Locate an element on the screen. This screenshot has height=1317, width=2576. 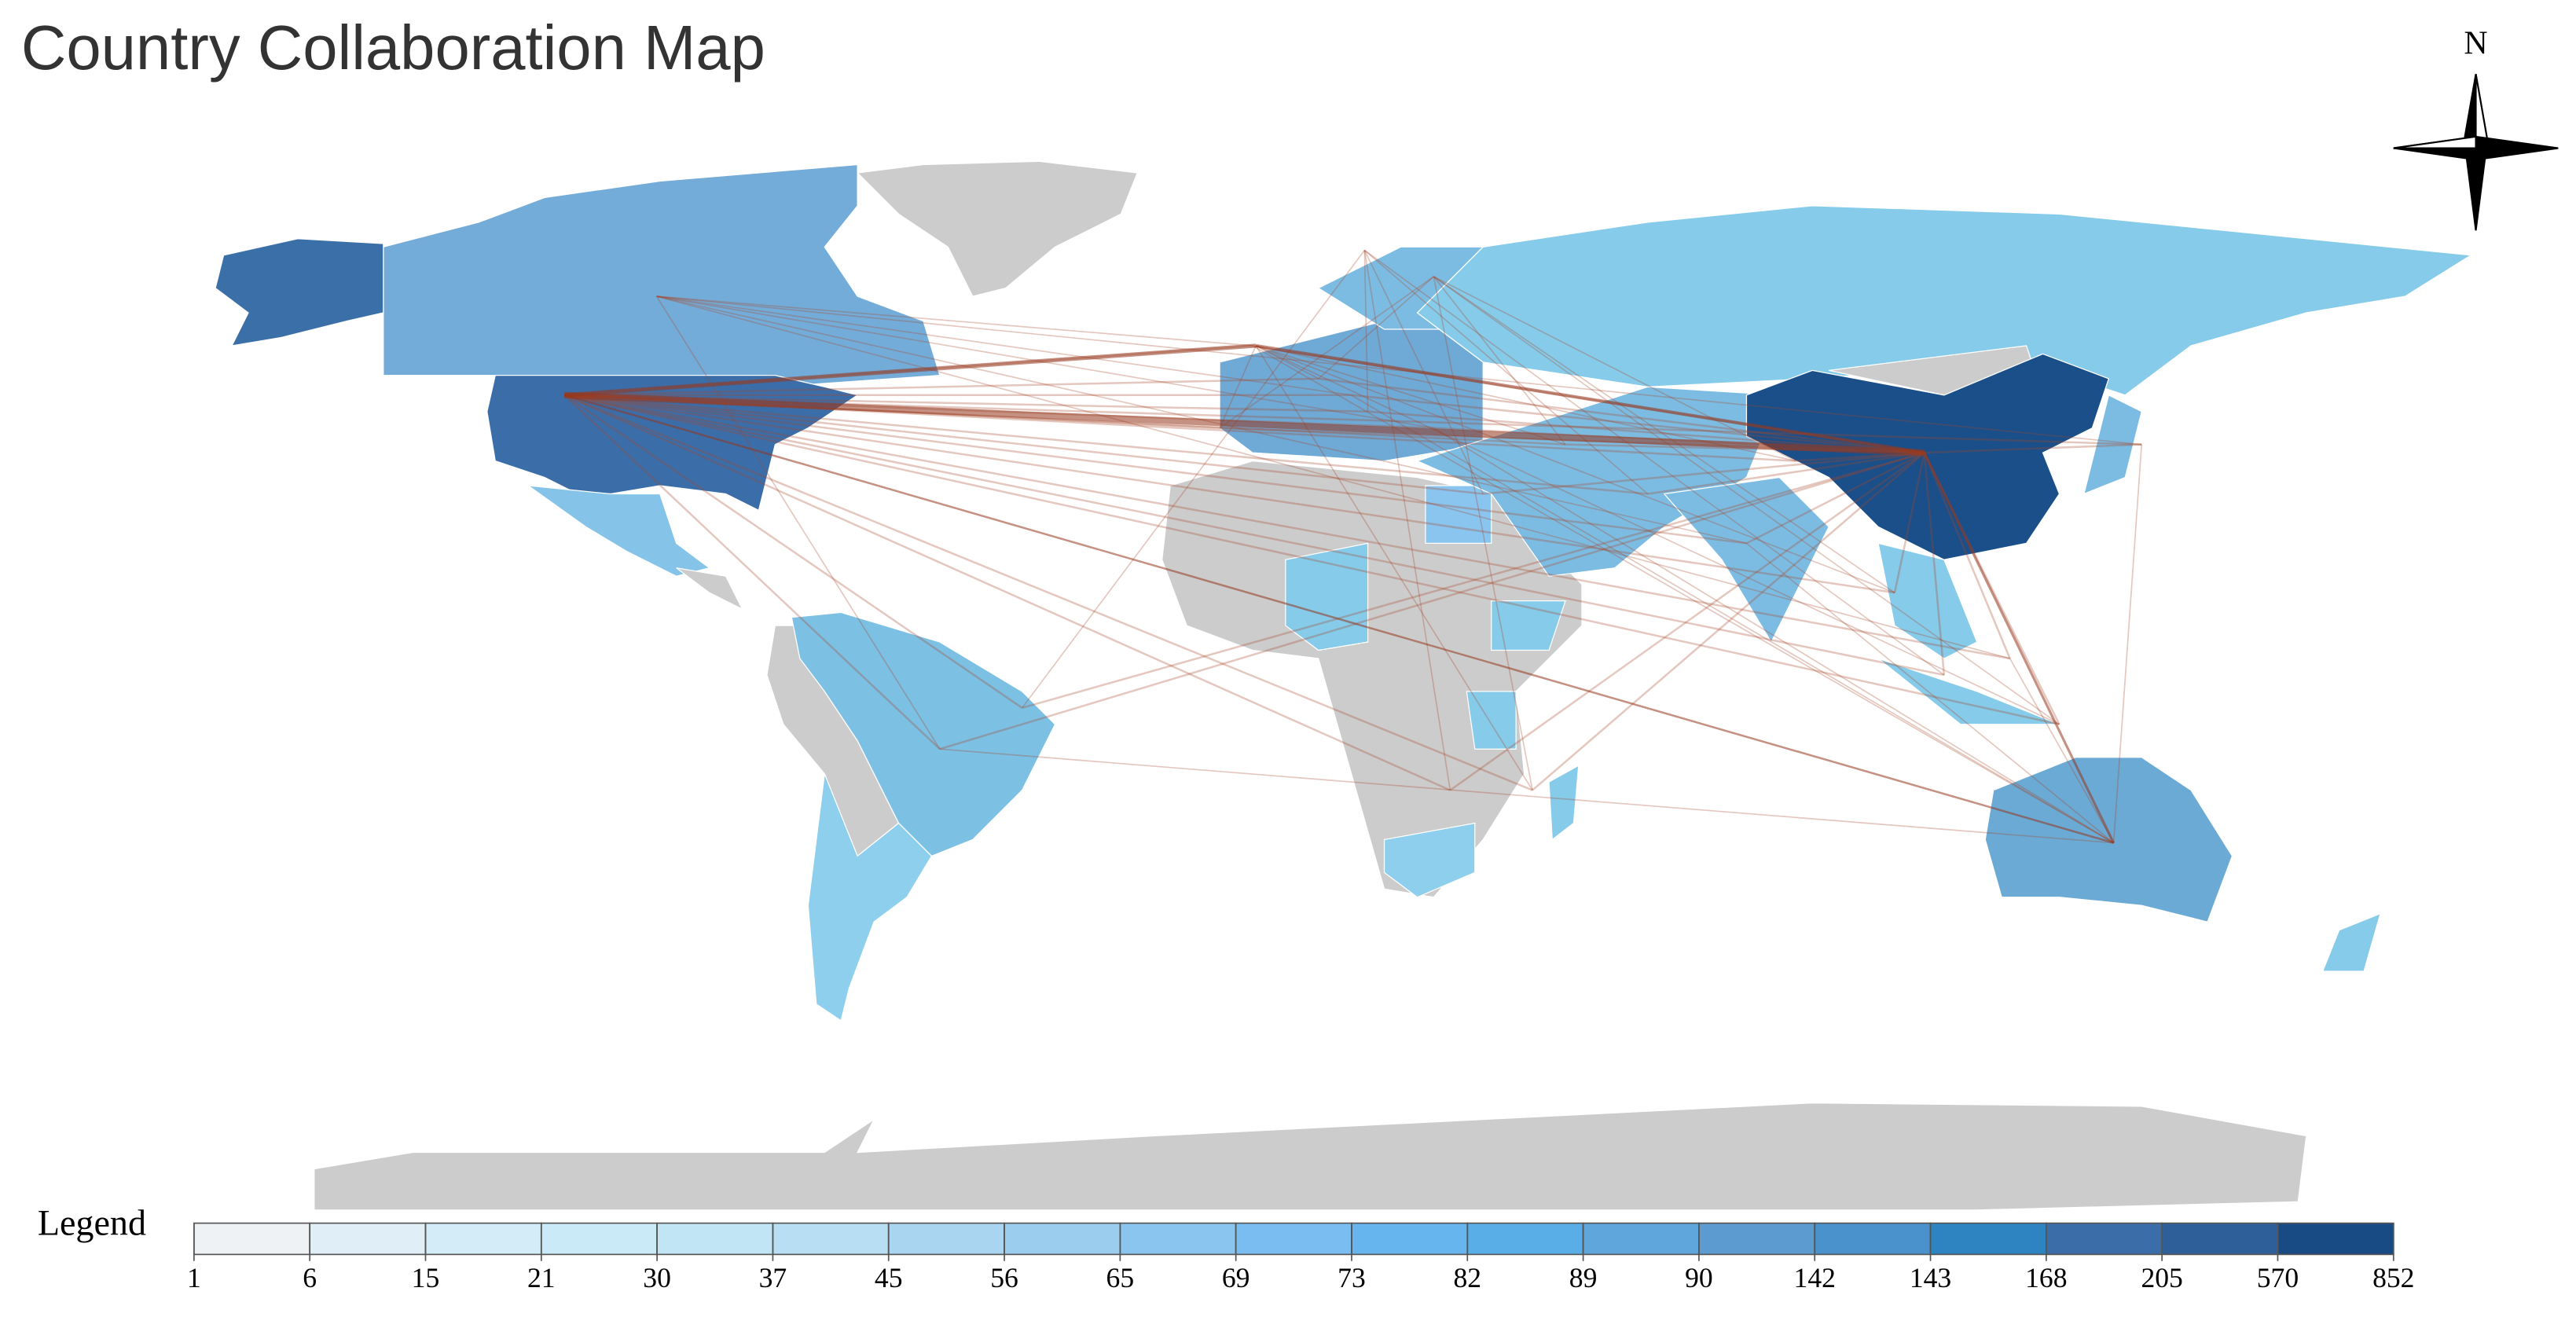
legend-tick-label: 89 is located at coordinates (1583, 1277).